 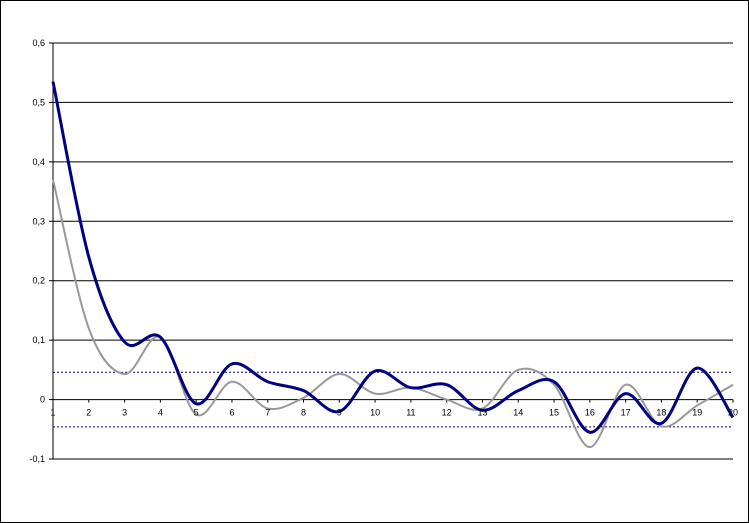 What do you see at coordinates (124, 413) in the screenshot?
I see `x-tick-label: 3` at bounding box center [124, 413].